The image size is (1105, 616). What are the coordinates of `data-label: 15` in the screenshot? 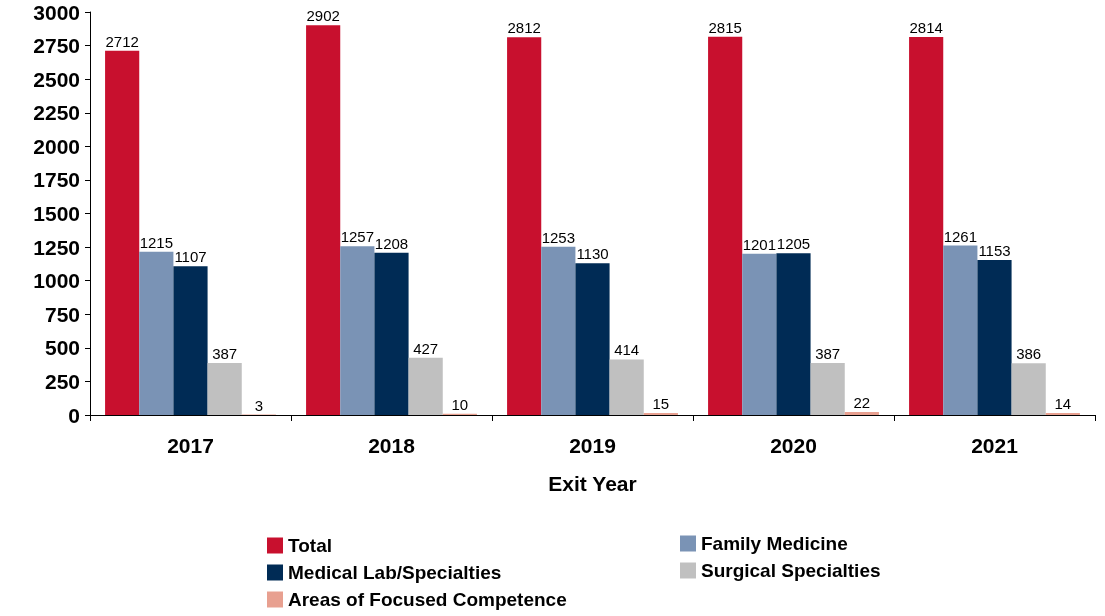 It's located at (661, 403).